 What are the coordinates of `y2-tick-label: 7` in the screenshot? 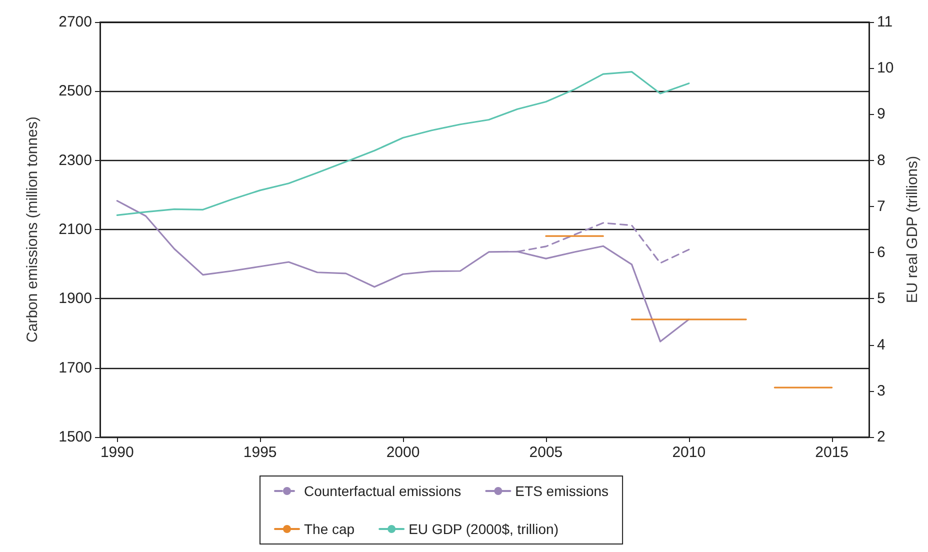 It's located at (881, 206).